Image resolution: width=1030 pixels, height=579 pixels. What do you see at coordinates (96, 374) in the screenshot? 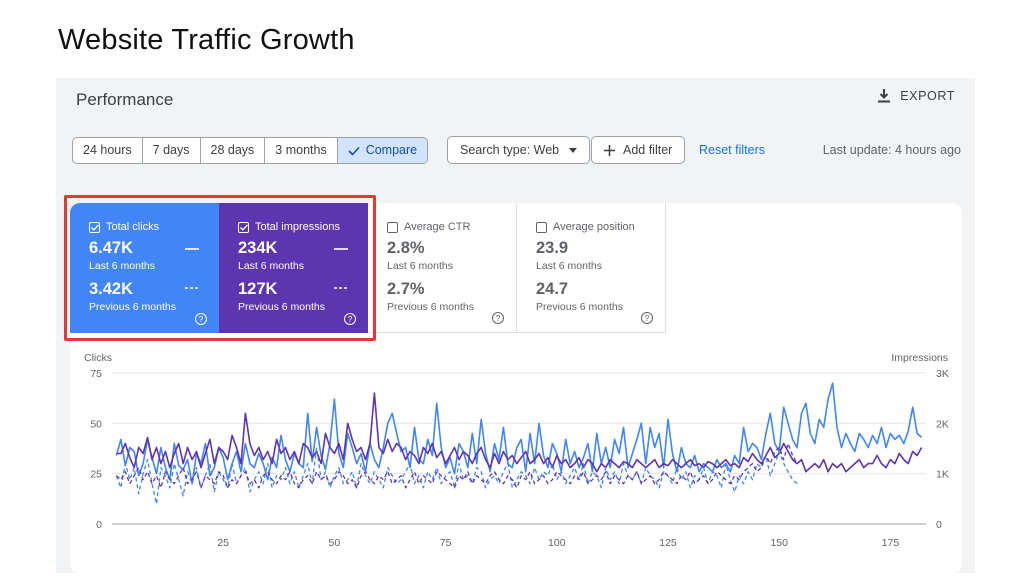
I see `y-tick-label: 75` at bounding box center [96, 374].